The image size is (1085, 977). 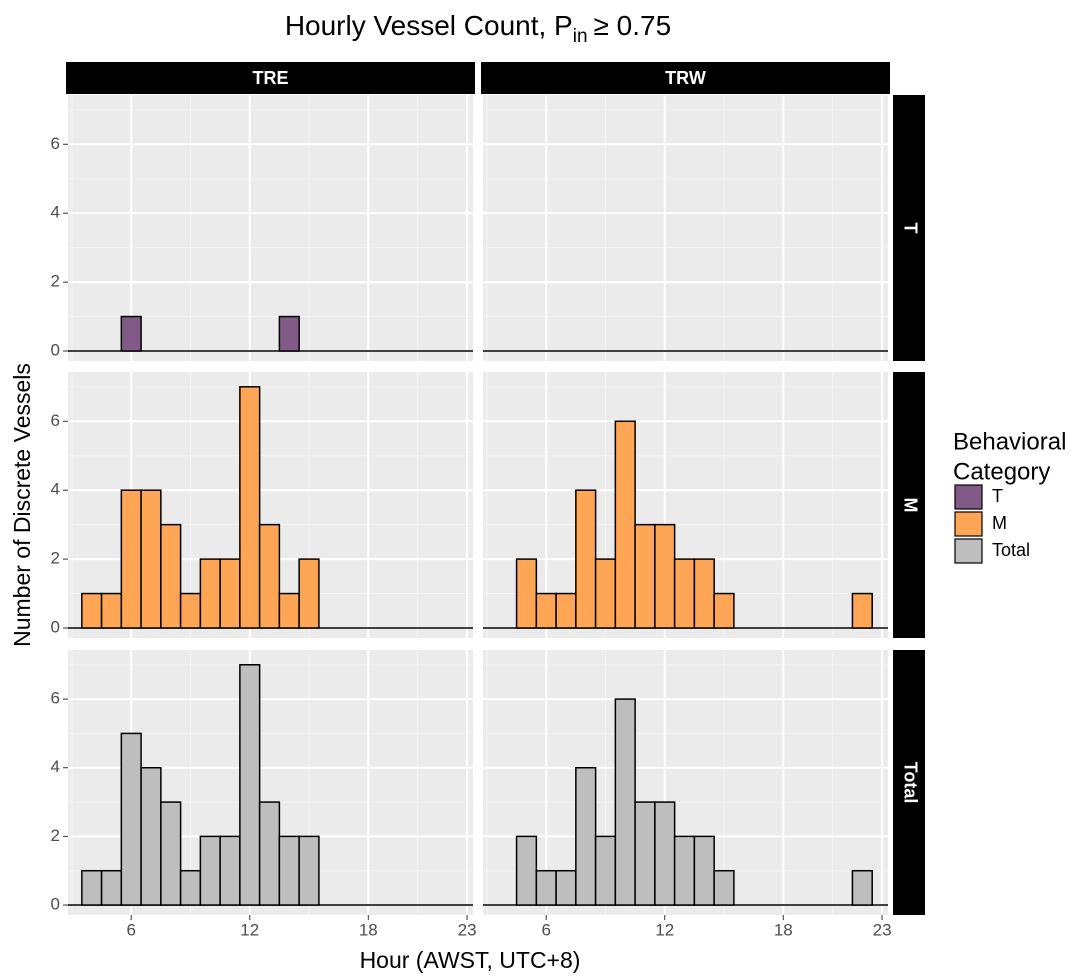 I want to click on row-strip-label: T, so click(x=910, y=228).